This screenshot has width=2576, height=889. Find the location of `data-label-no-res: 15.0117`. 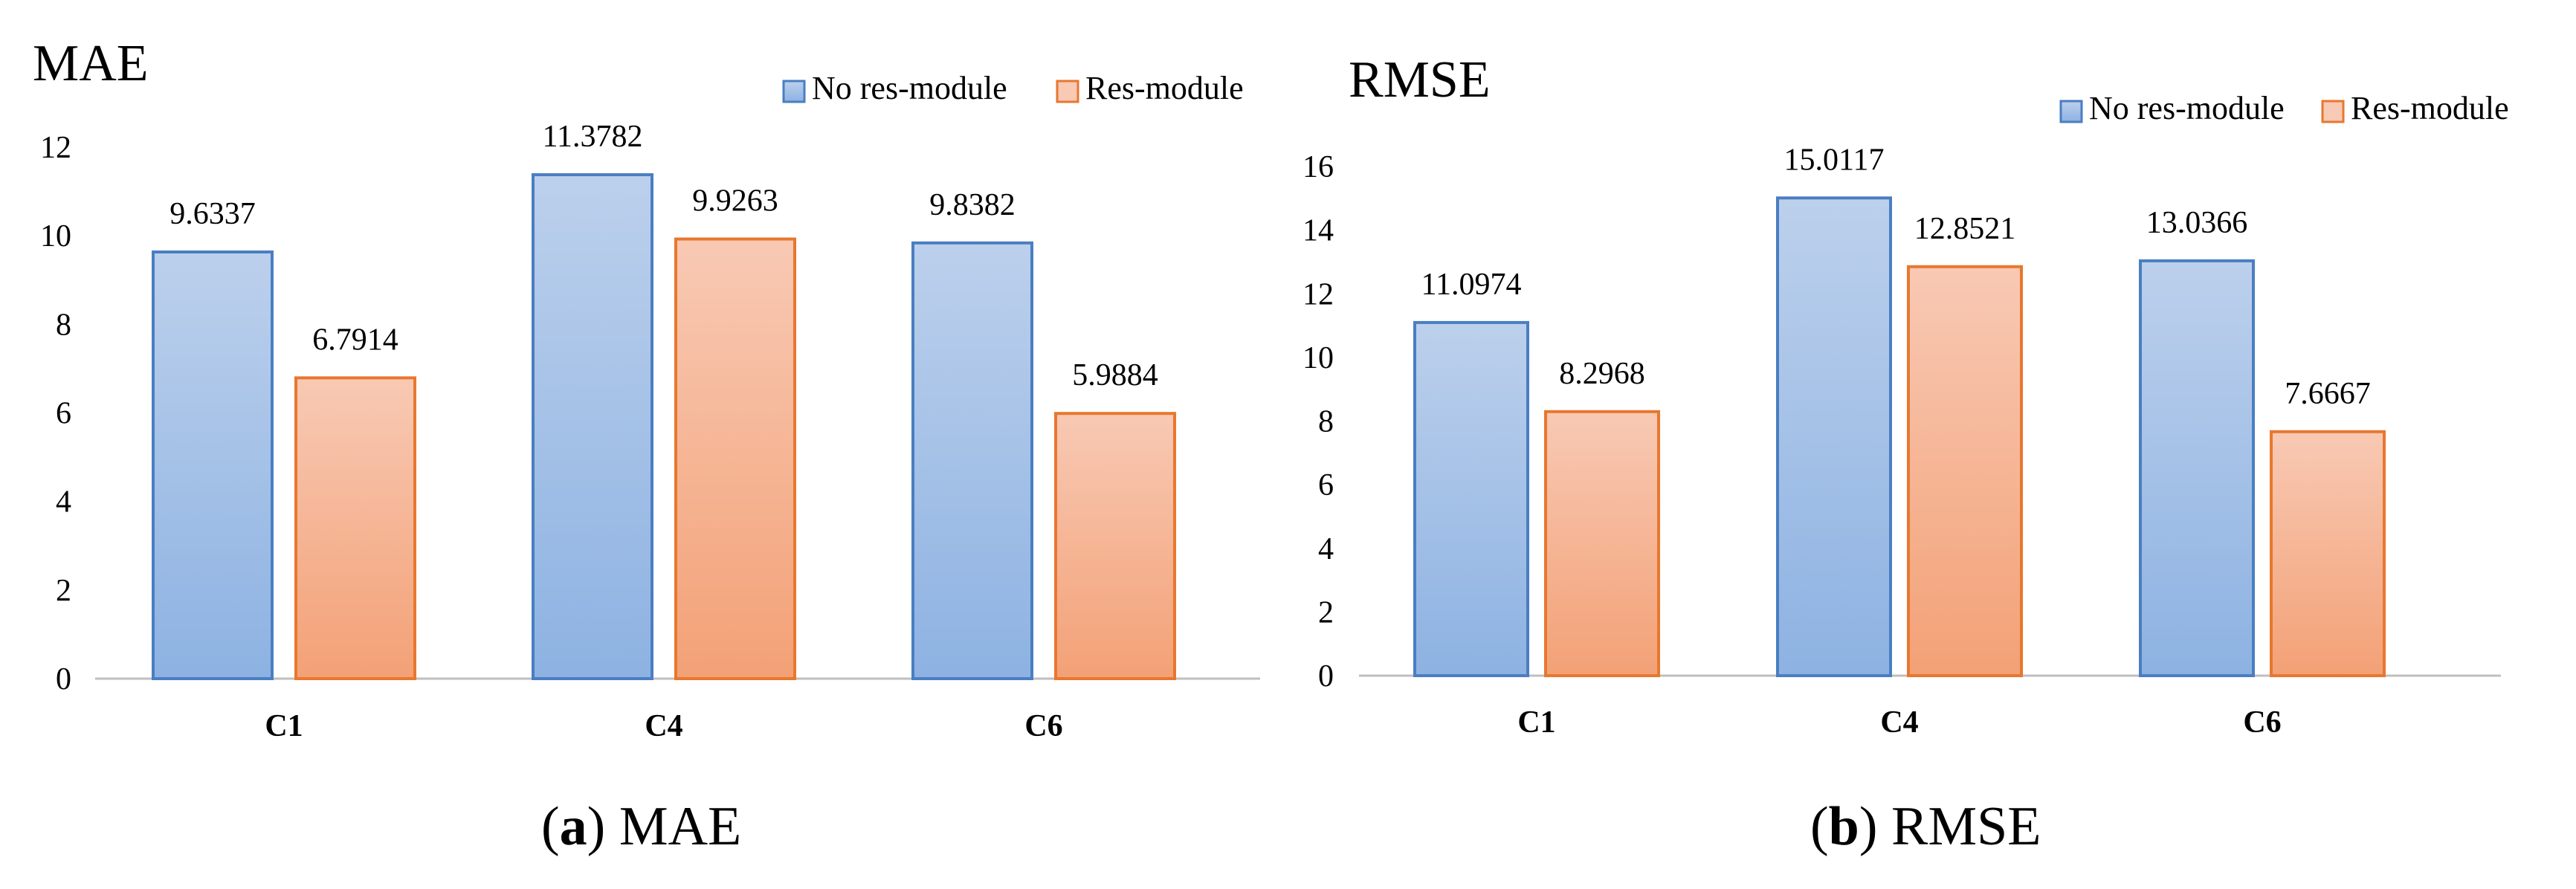

data-label-no-res: 15.0117 is located at coordinates (1834, 160).